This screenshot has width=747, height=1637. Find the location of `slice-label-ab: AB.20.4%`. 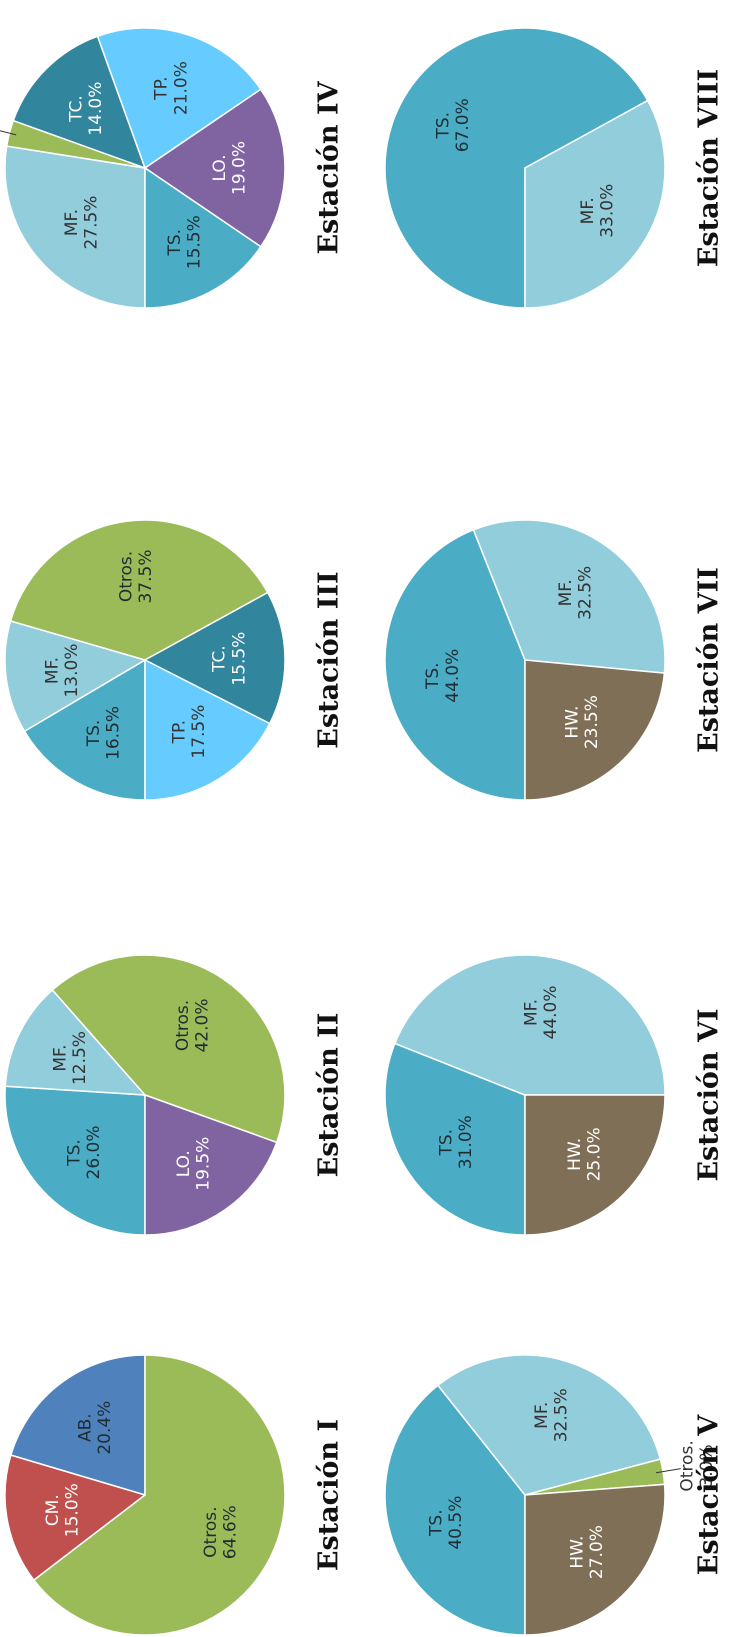

slice-label-ab: AB.20.4% is located at coordinates (96, 1428).